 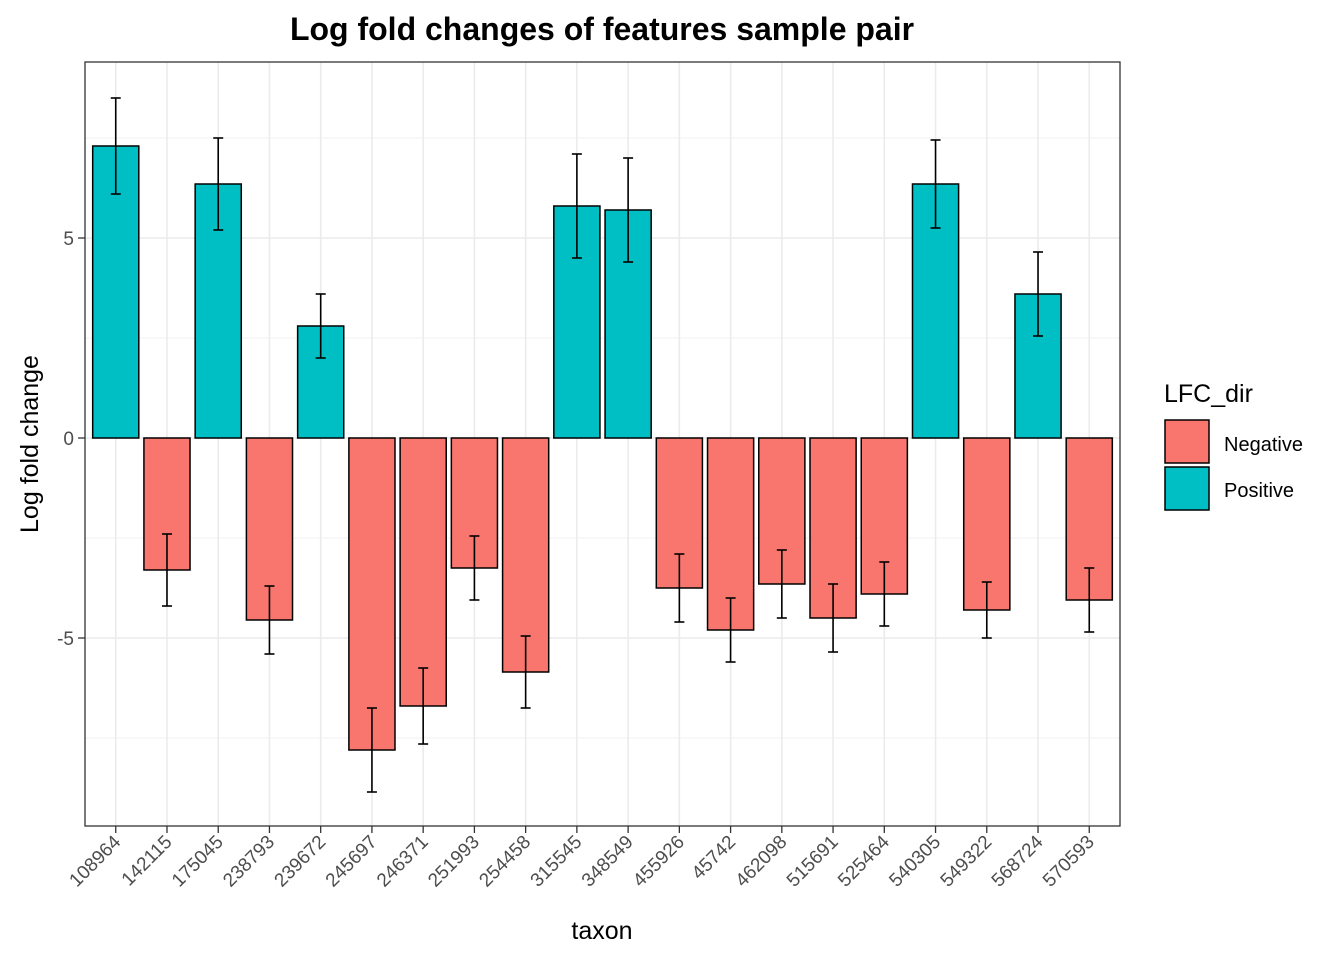 What do you see at coordinates (813, 862) in the screenshot?
I see `x-tick-label: 515691` at bounding box center [813, 862].